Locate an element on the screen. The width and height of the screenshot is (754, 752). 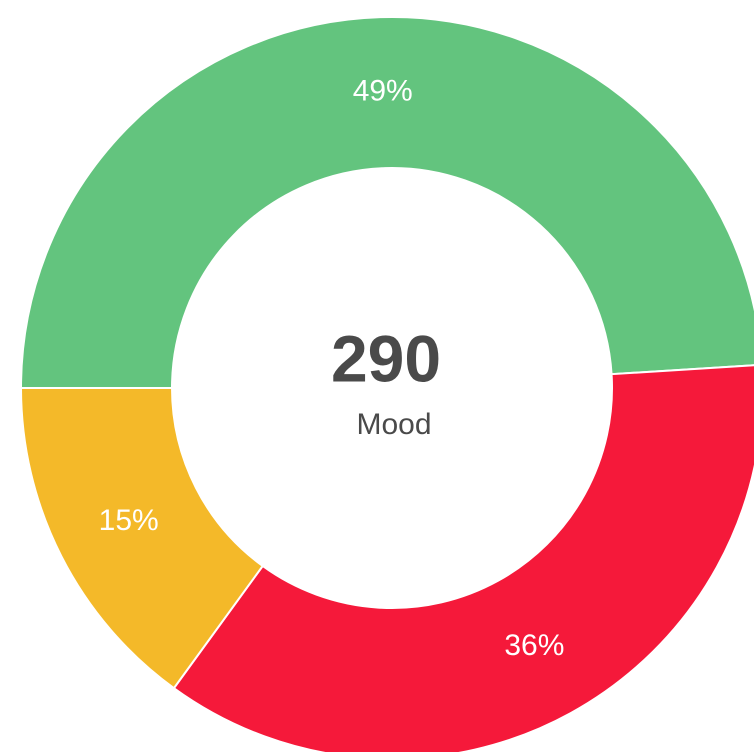
slice-label: 49% is located at coordinates (383, 91).